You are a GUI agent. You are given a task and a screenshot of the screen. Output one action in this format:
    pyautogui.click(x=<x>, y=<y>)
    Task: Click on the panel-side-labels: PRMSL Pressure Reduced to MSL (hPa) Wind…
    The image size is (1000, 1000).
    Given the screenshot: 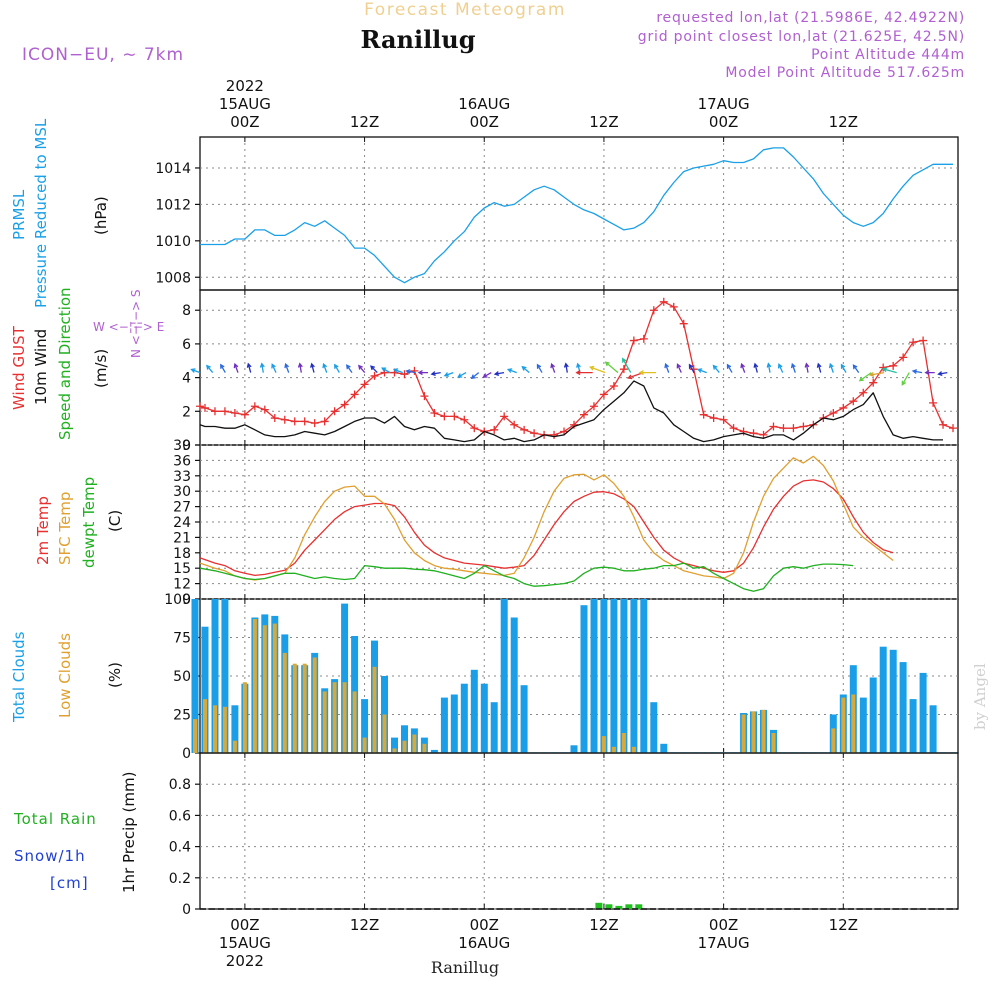 What is the action you would take?
    pyautogui.click(x=87, y=505)
    